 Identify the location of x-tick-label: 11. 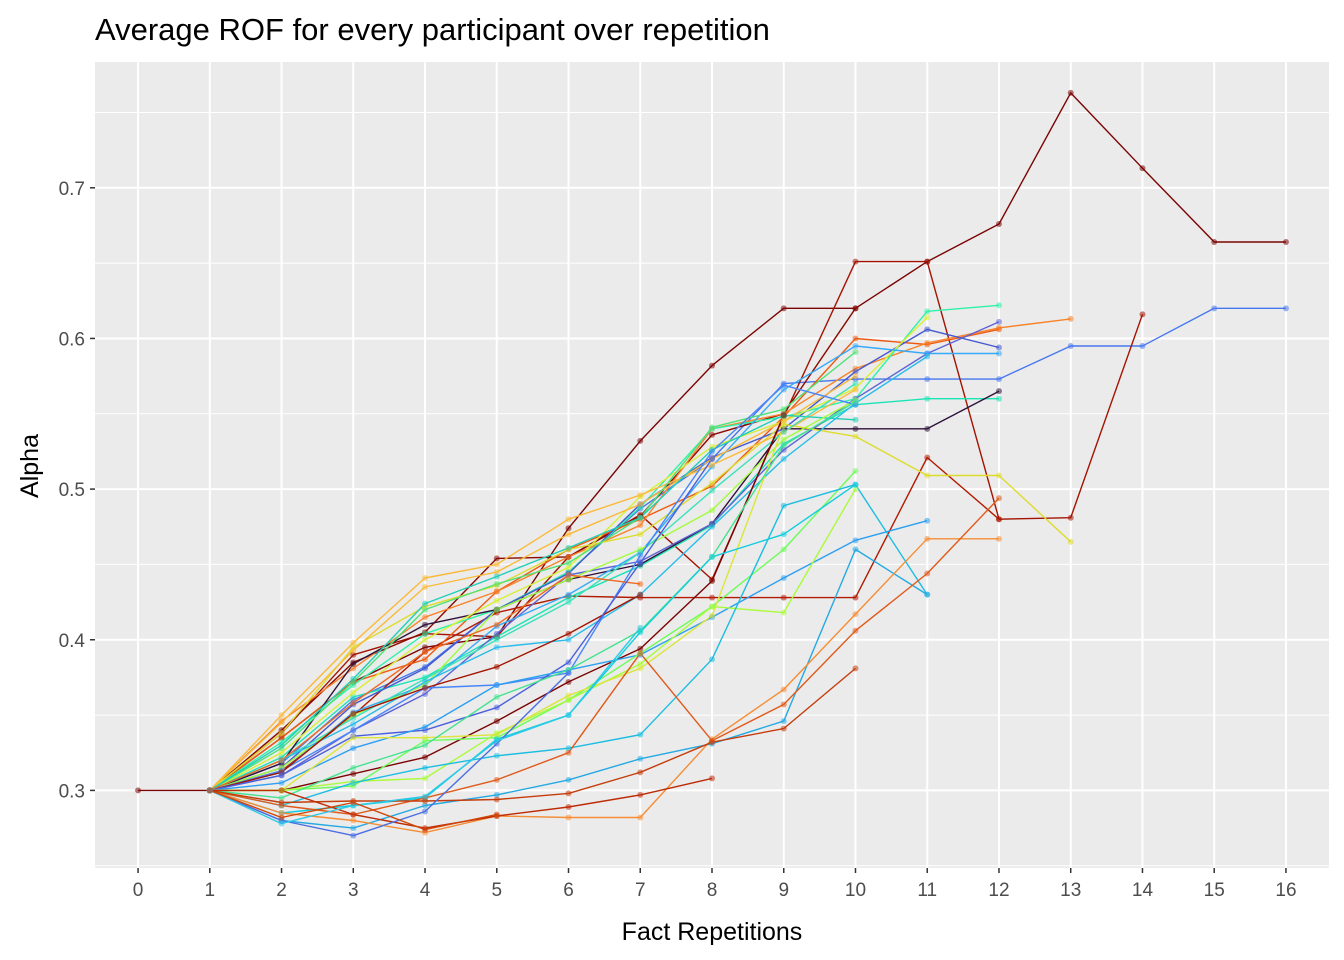
(927, 890).